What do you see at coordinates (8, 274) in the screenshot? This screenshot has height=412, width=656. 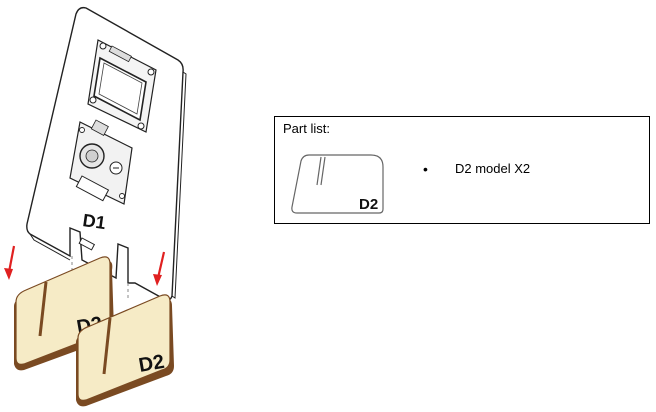 I see `arrow-left-head` at bounding box center [8, 274].